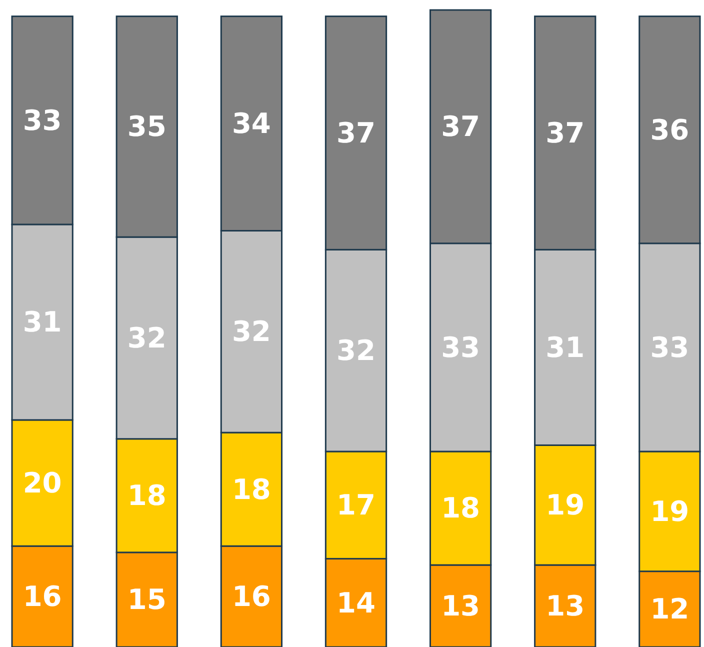  I want to click on data-label: 34, so click(251, 123).